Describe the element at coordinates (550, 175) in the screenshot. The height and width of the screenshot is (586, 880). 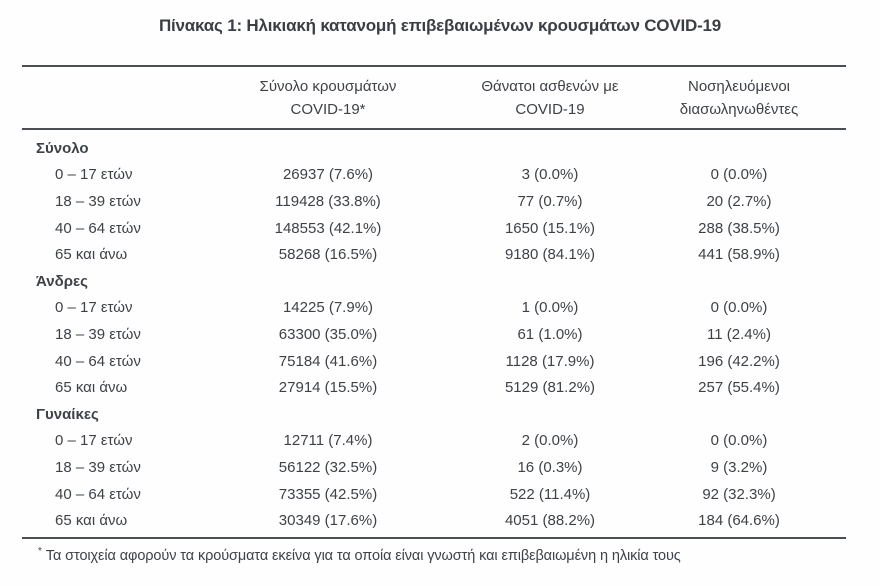
I see `cell-deaths: 3 (0.0%)` at that location.